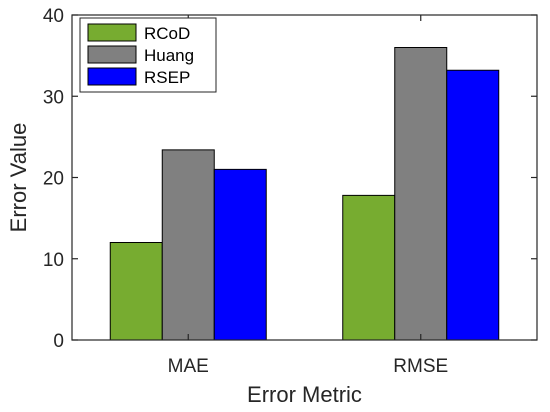 The height and width of the screenshot is (412, 550). I want to click on legend-swatch-rsep, so click(112, 76).